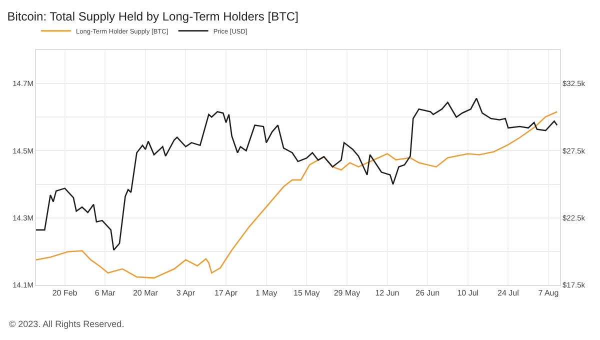 This screenshot has height=340, width=600. Describe the element at coordinates (387, 293) in the screenshot. I see `x-tick-label: 12 Jun` at that location.